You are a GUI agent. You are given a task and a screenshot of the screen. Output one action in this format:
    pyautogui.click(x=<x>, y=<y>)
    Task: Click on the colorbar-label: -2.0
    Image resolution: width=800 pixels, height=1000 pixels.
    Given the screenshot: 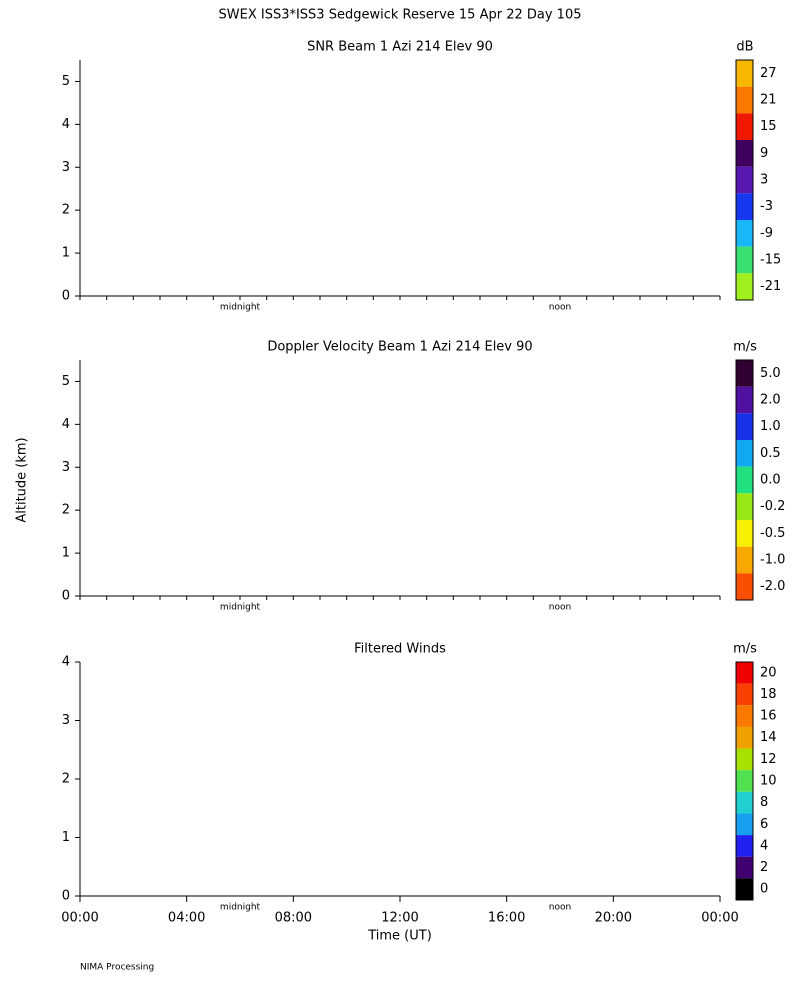 What is the action you would take?
    pyautogui.click(x=772, y=586)
    